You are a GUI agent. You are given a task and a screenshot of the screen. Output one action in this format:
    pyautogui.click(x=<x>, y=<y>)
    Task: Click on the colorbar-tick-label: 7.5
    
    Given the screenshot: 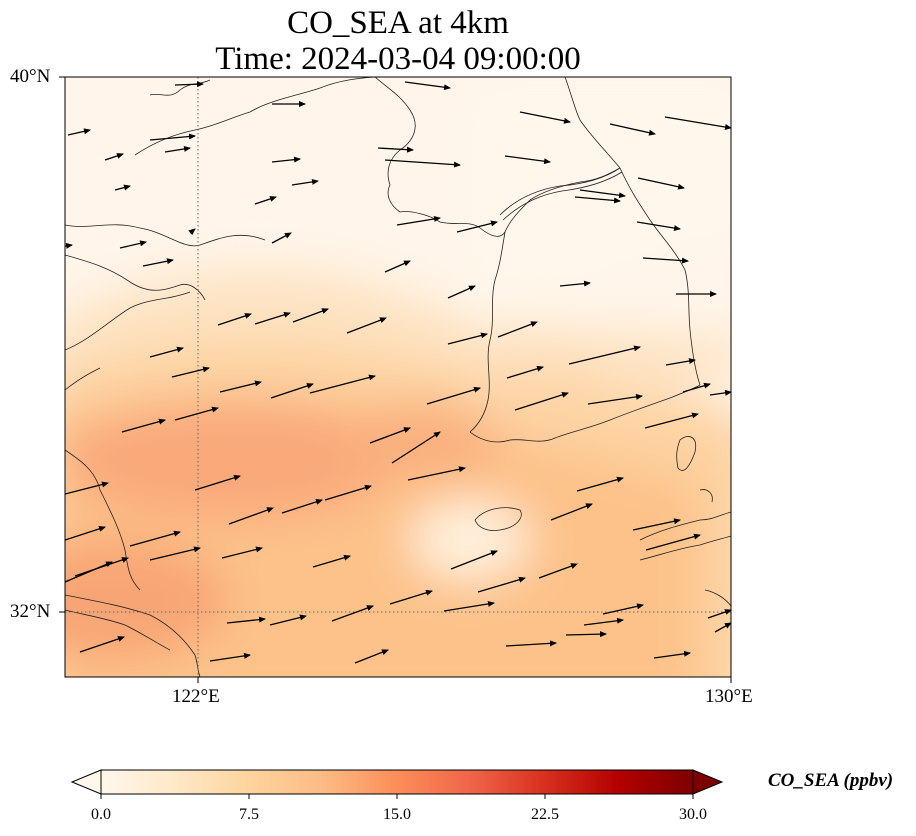 What is the action you would take?
    pyautogui.click(x=249, y=814)
    